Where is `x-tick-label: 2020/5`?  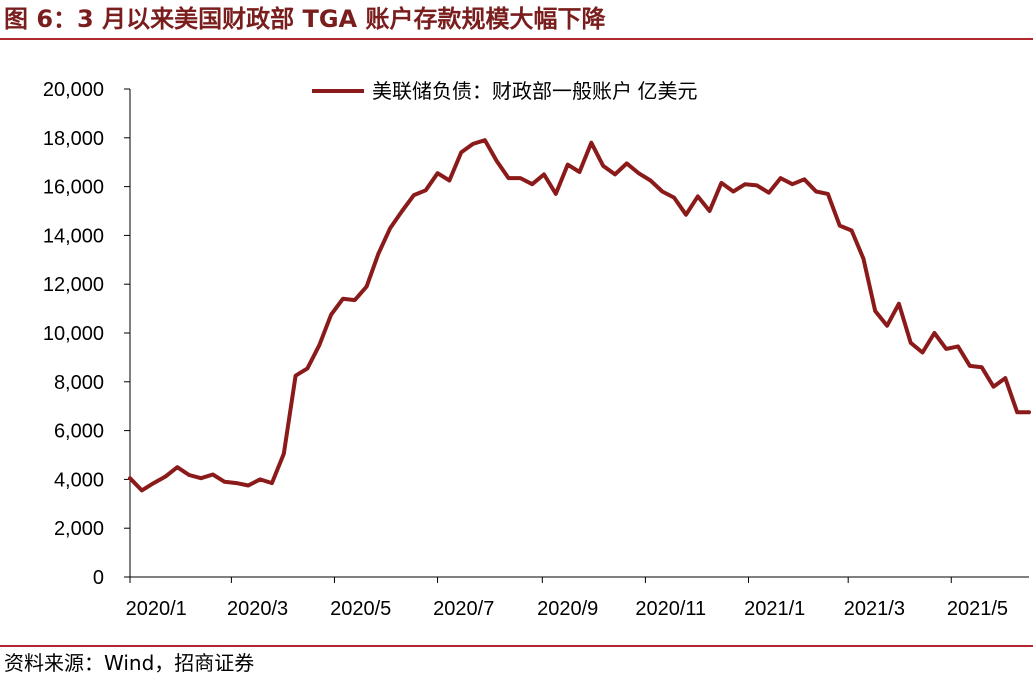 x-tick-label: 2020/5 is located at coordinates (360, 609).